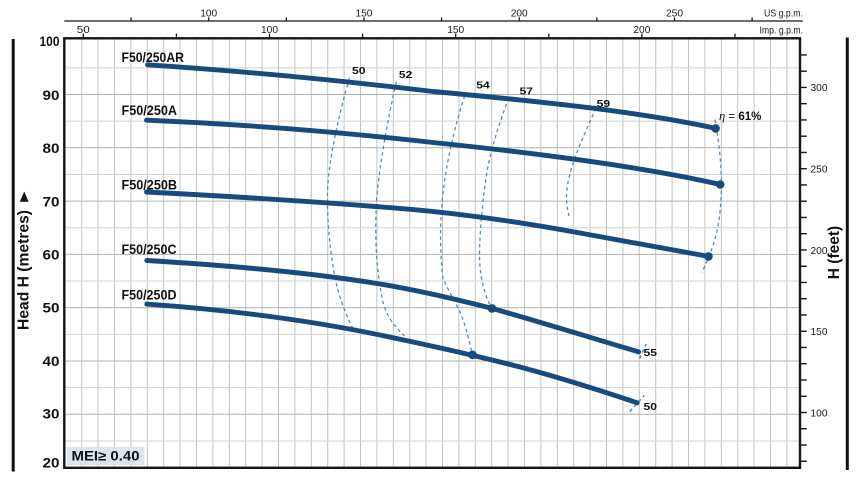  I want to click on svg-text: 30, so click(51, 413).